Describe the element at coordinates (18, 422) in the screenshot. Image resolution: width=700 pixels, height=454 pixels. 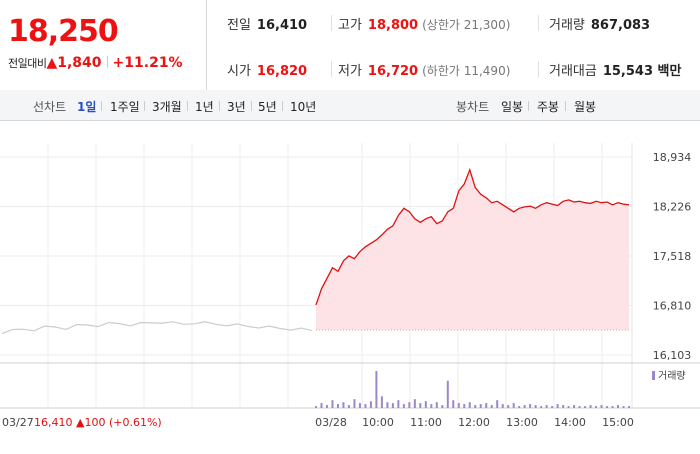
I see `prev-day-label: 03/27` at that location.